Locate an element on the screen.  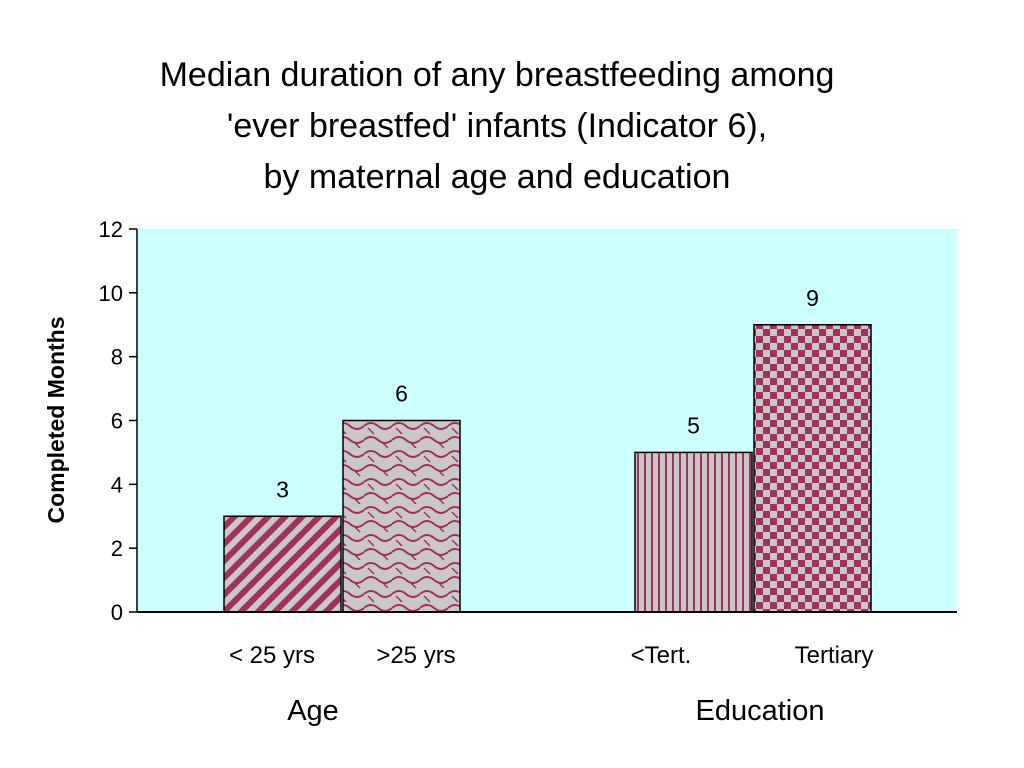
data-label: 3 is located at coordinates (282, 489).